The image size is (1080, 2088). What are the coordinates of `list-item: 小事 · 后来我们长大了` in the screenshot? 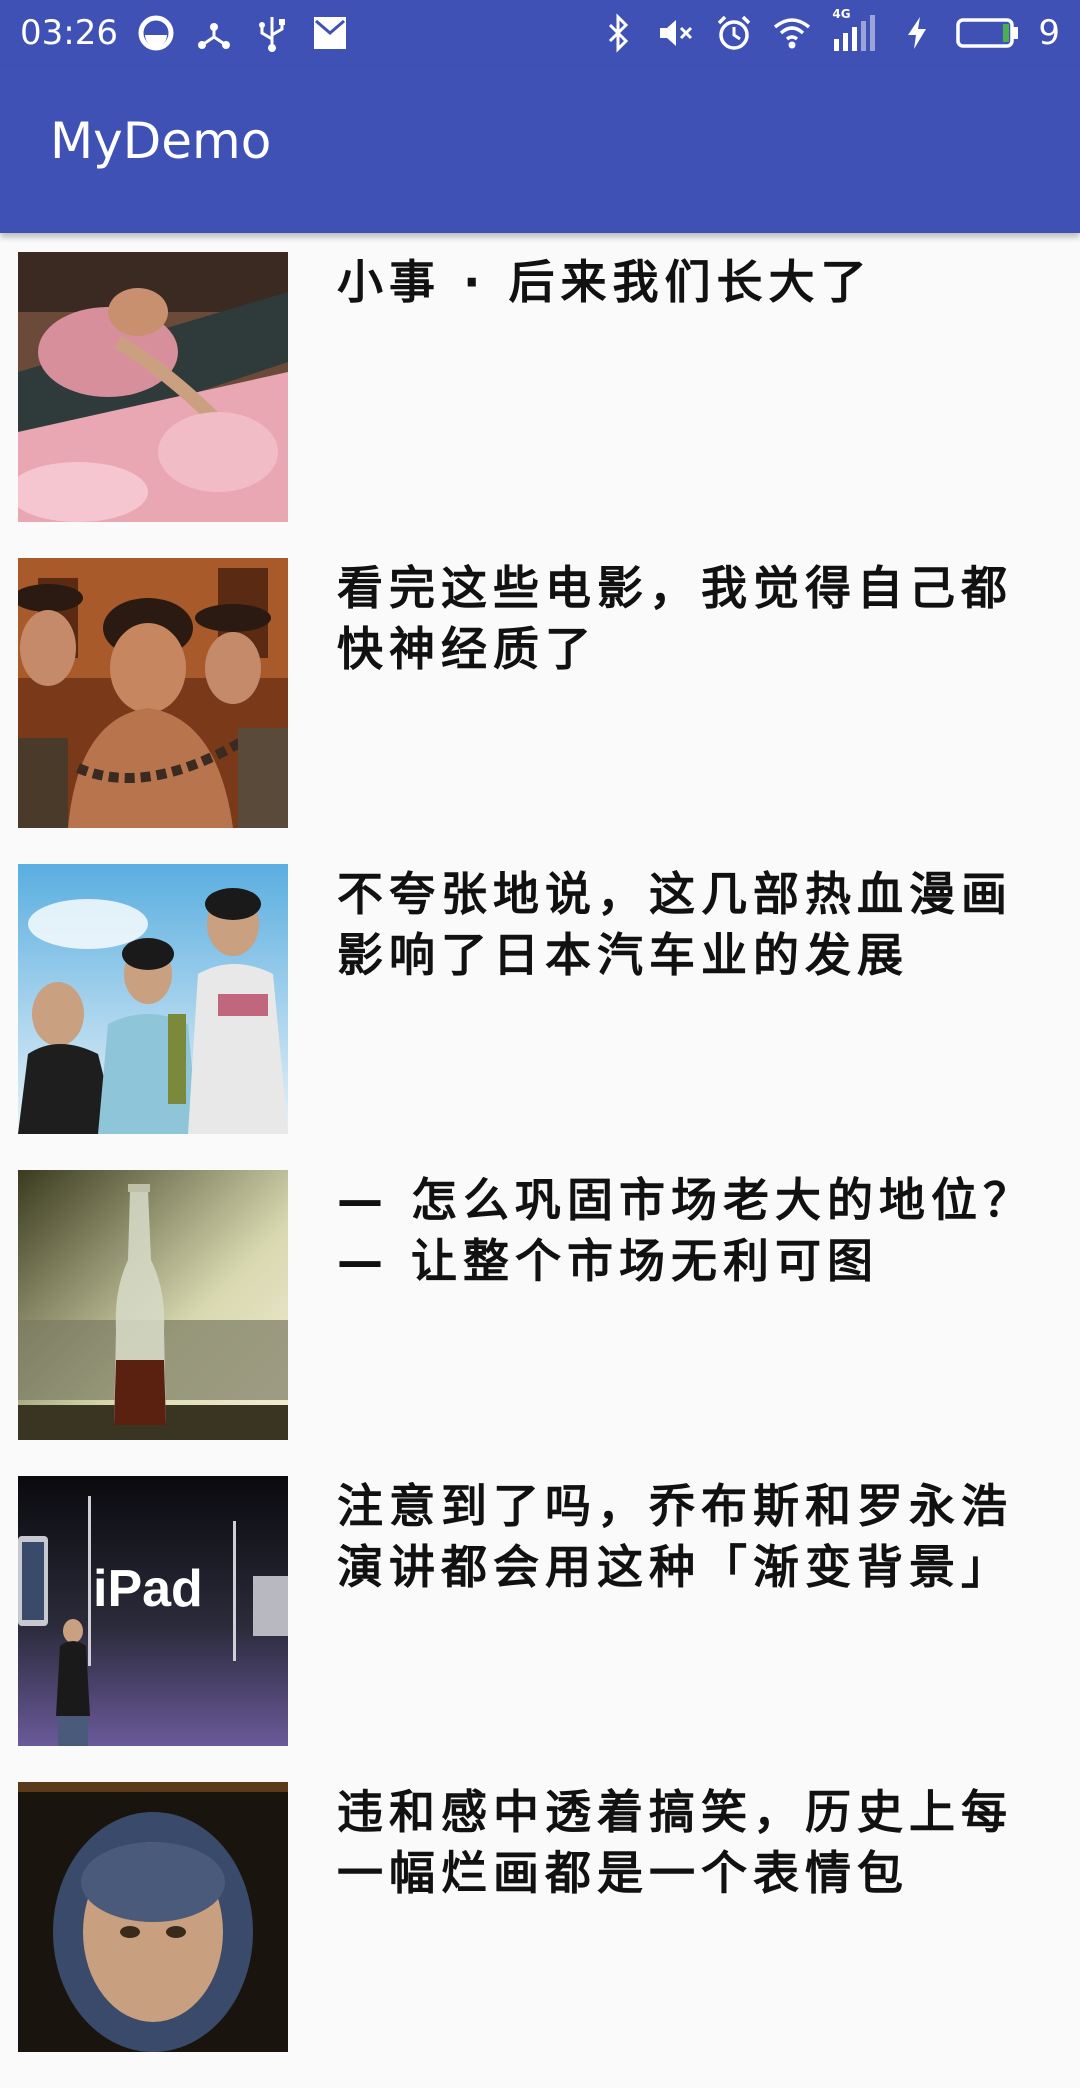 It's located at (540, 405).